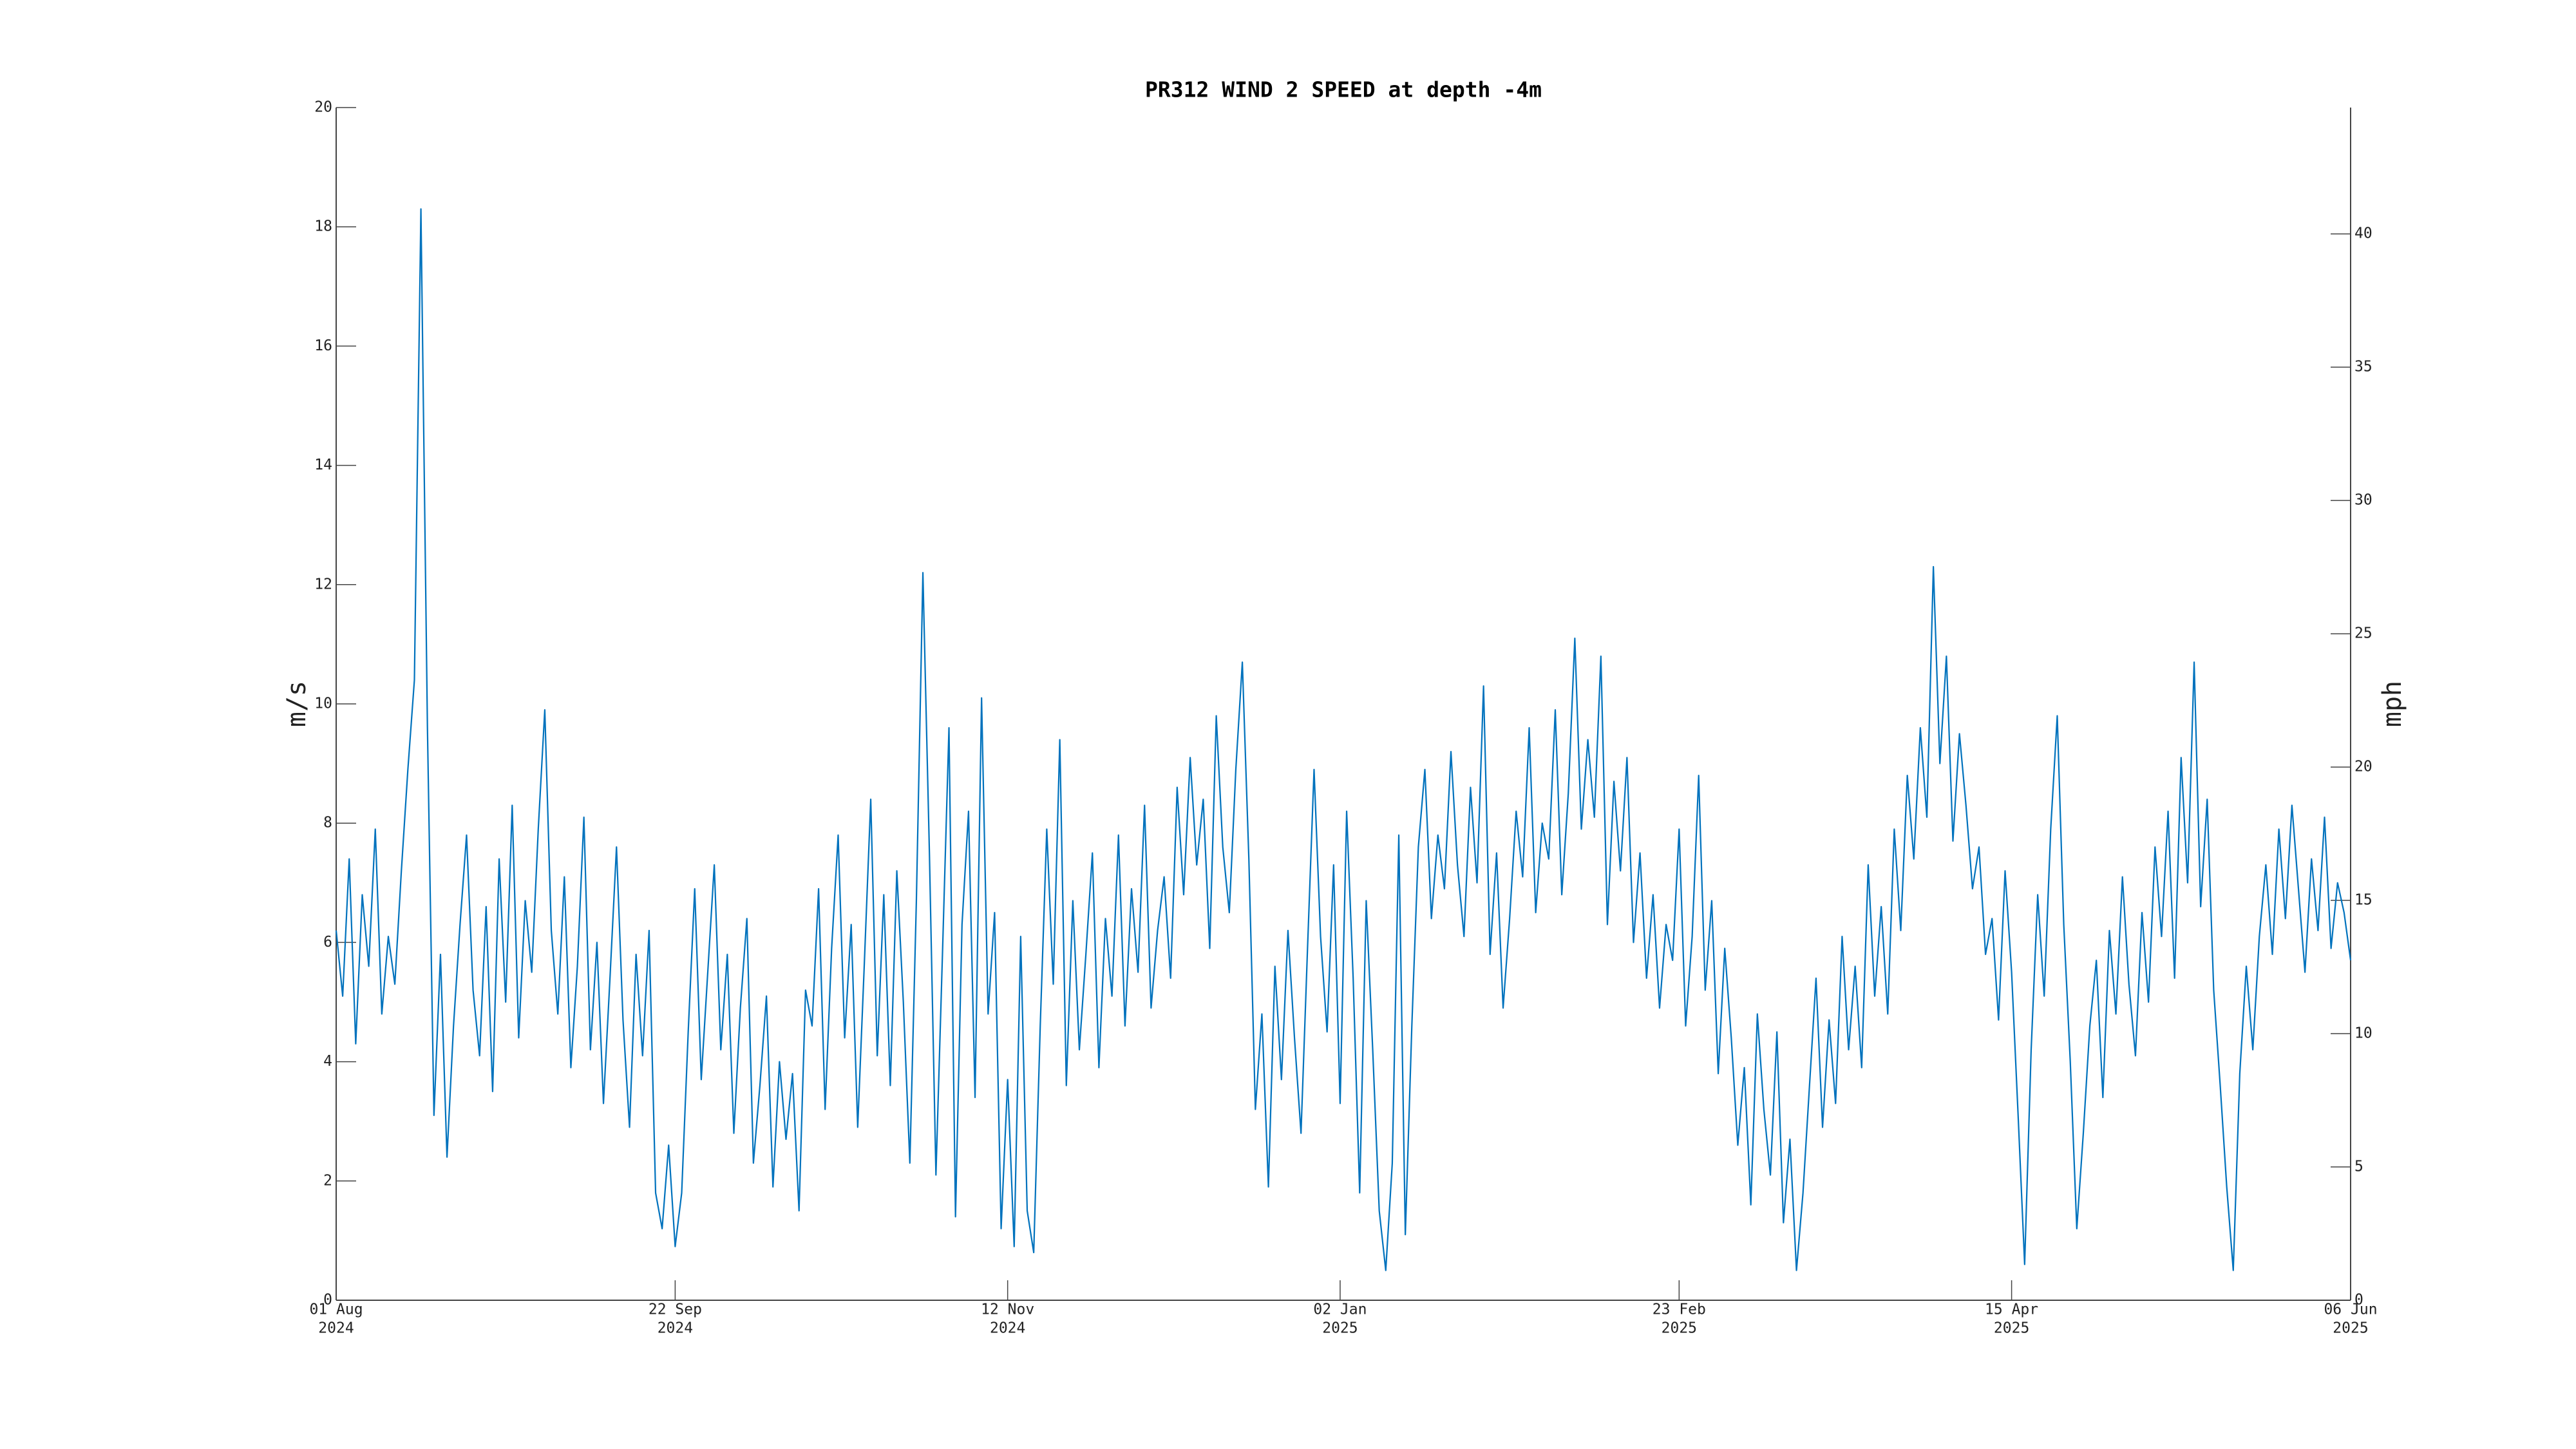  What do you see at coordinates (2363, 767) in the screenshot?
I see `y2-tick-label: 20` at bounding box center [2363, 767].